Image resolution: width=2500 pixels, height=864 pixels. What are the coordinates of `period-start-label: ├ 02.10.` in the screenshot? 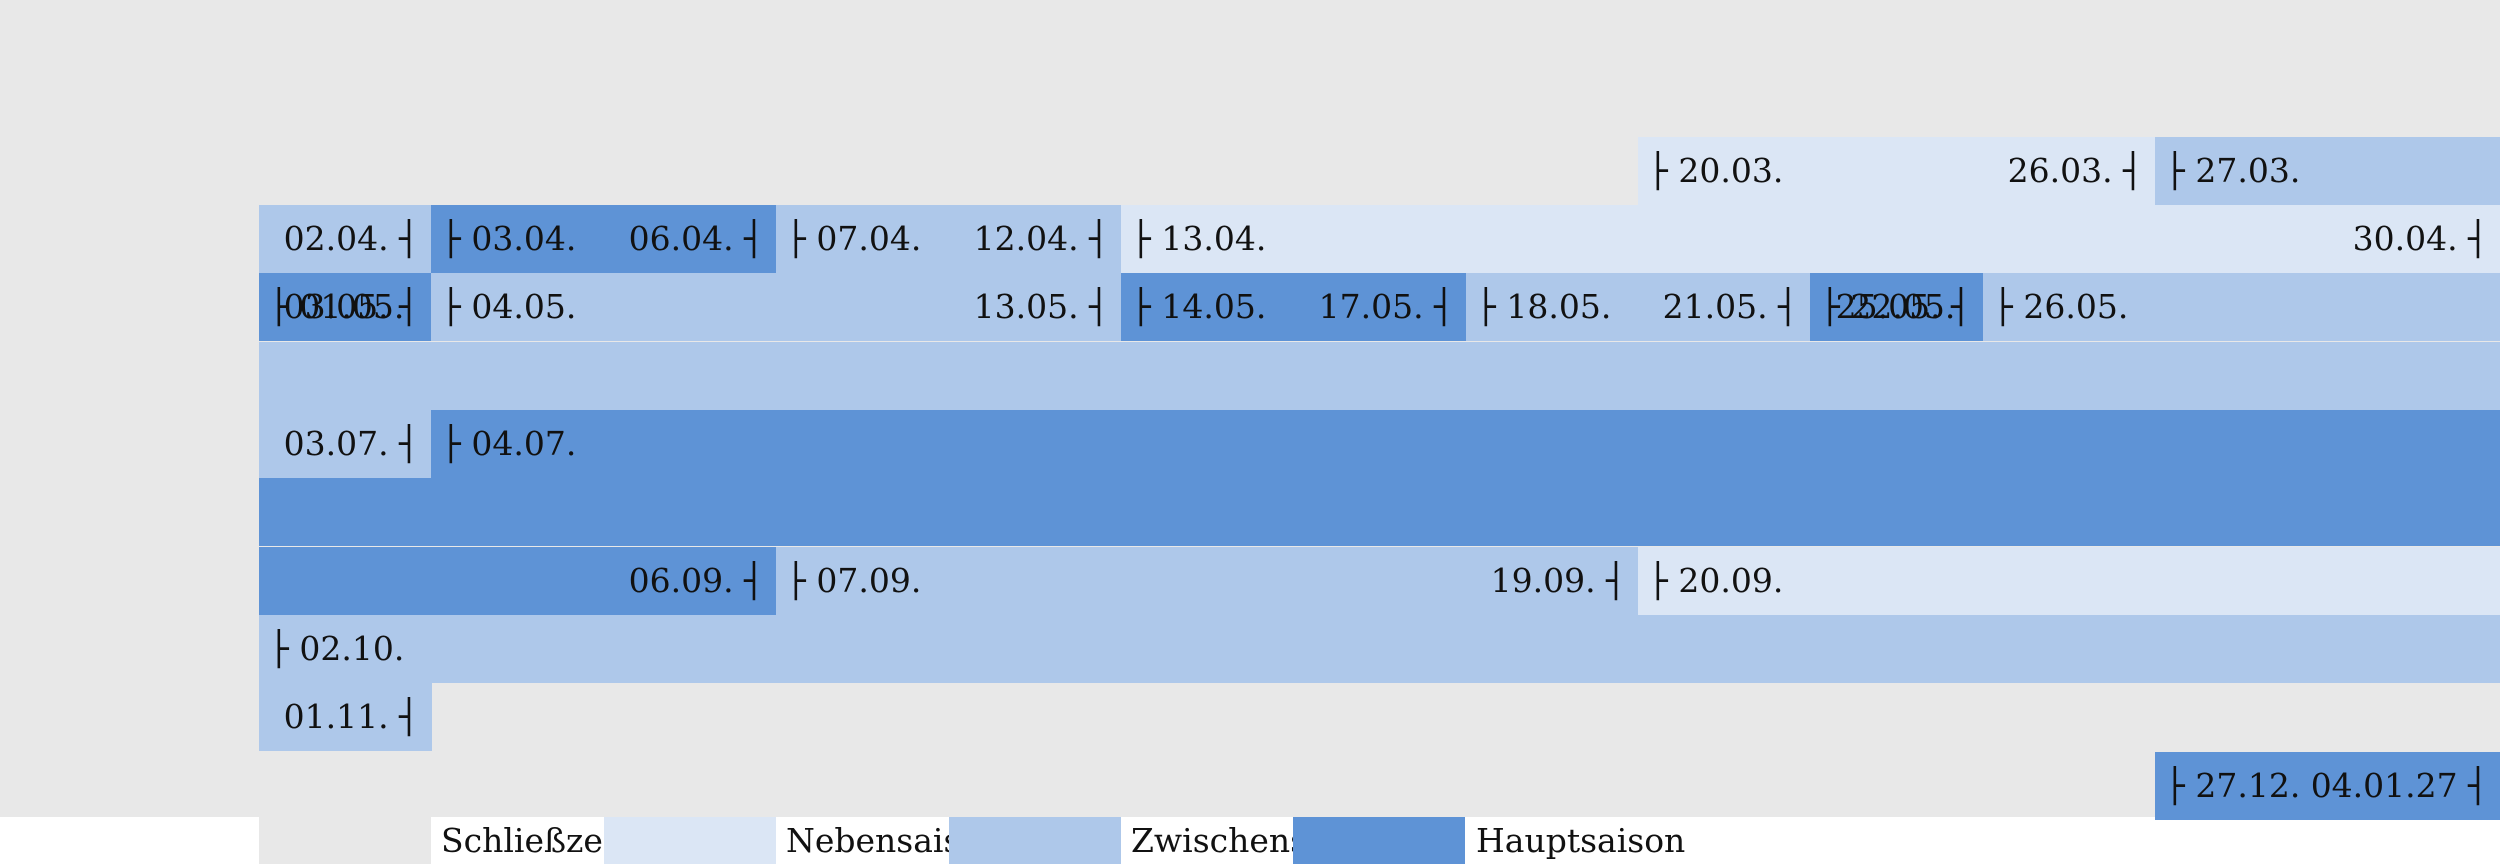 It's located at (337, 648).